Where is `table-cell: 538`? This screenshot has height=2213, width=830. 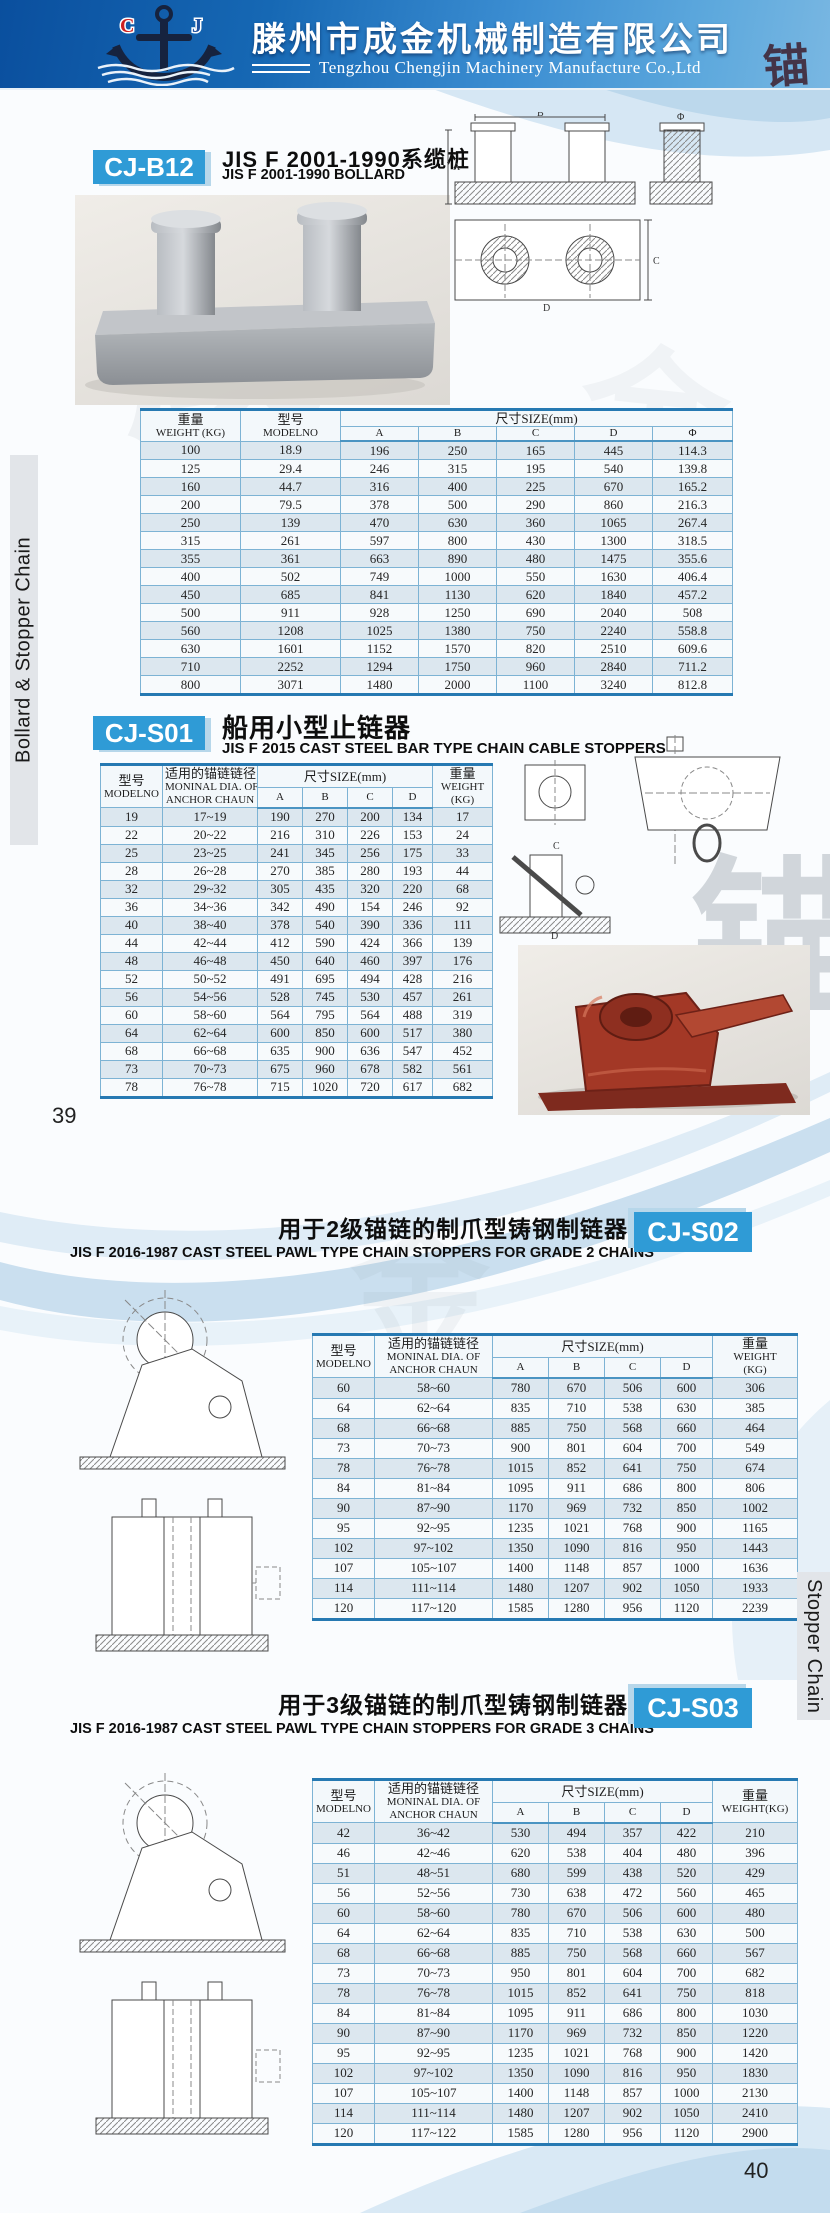
table-cell: 538 is located at coordinates (632, 1933).